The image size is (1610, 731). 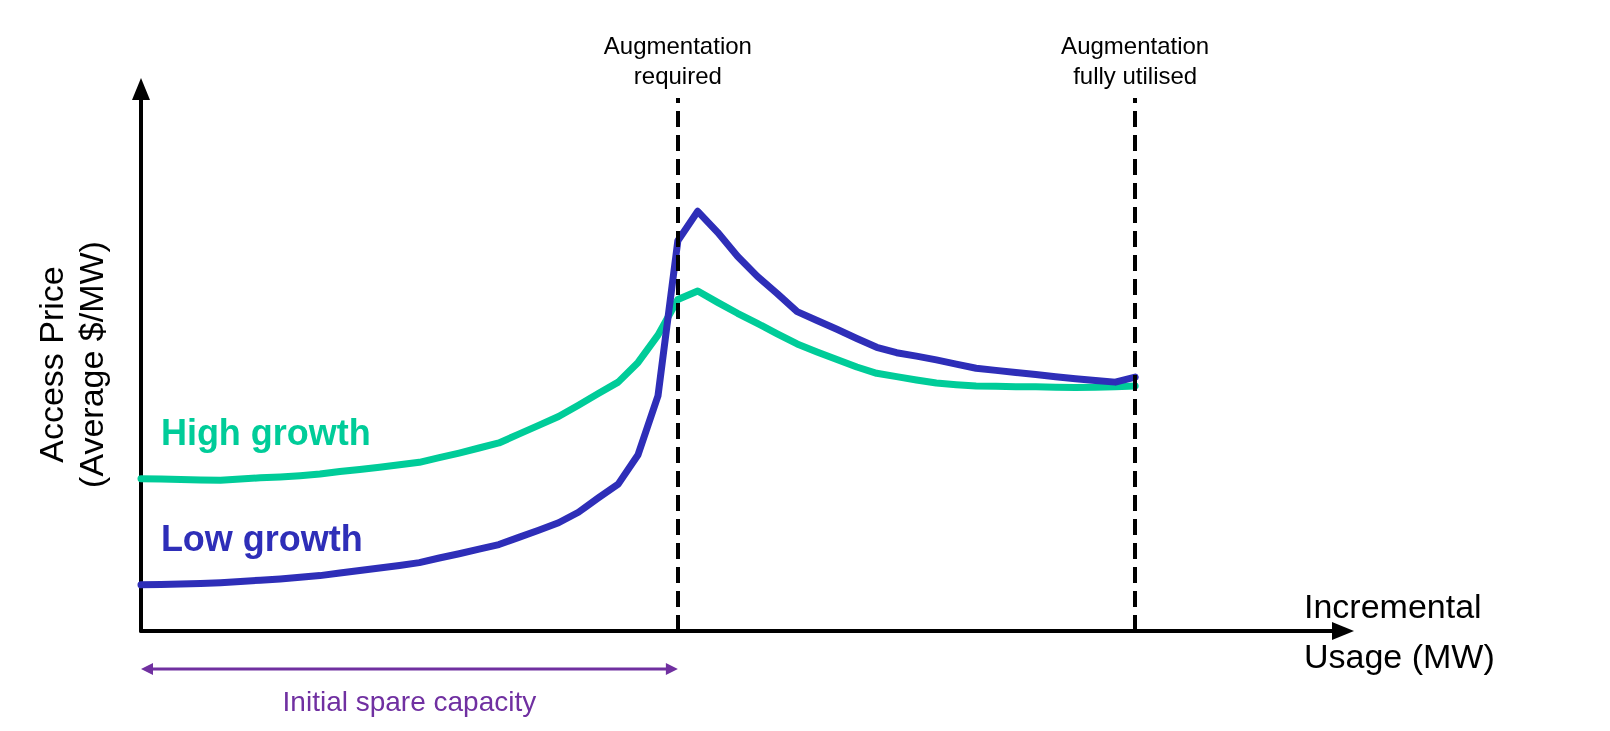 I want to click on series-label: Low growth, so click(x=261, y=539).